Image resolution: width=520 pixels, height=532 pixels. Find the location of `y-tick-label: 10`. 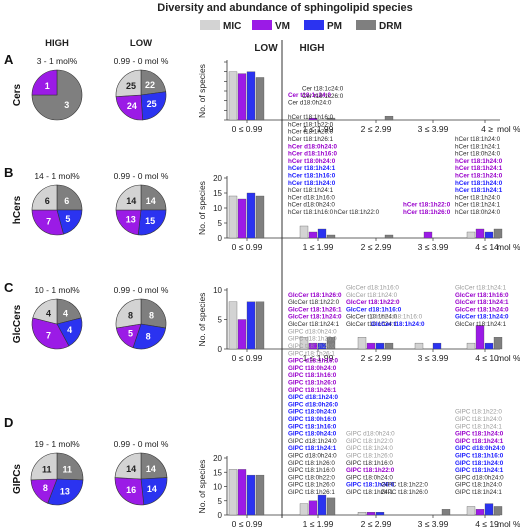

y-tick-label: 10 is located at coordinates (217, 290).